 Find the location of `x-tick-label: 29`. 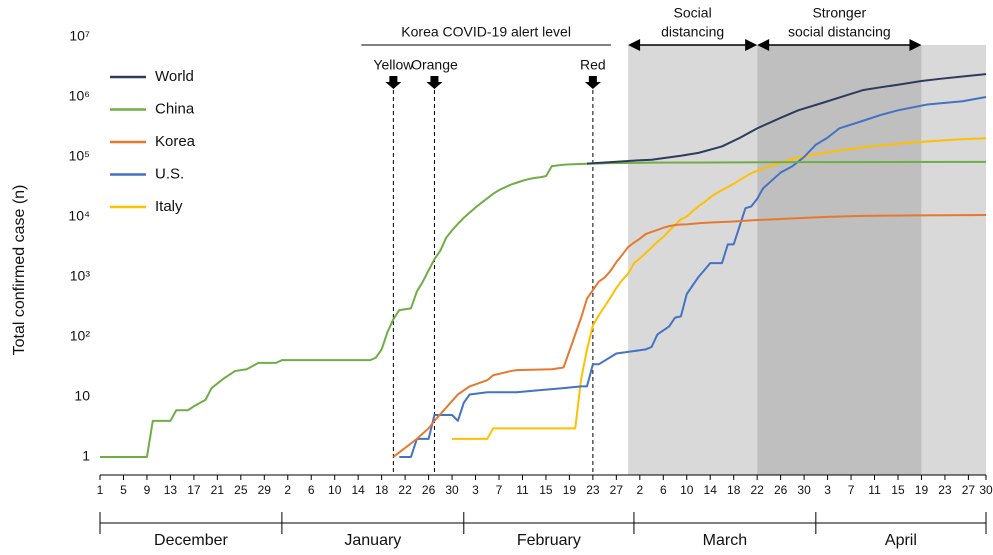

x-tick-label: 29 is located at coordinates (265, 490).